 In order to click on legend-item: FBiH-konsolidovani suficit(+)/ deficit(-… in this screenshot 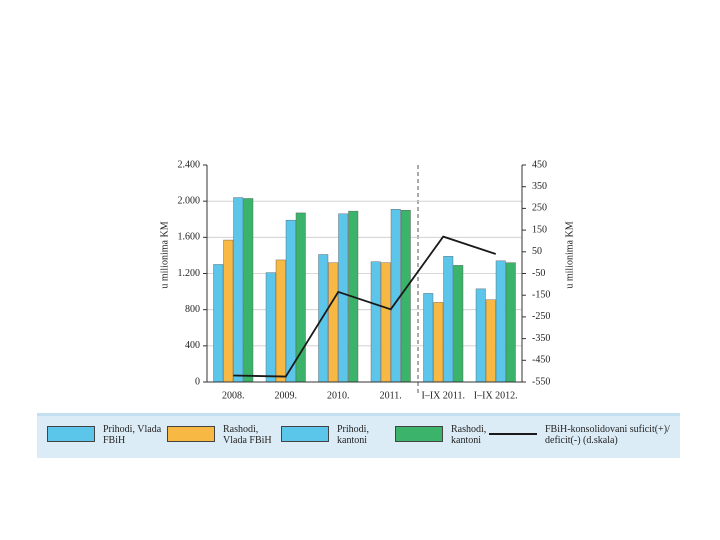, I will do `click(597, 435)`.